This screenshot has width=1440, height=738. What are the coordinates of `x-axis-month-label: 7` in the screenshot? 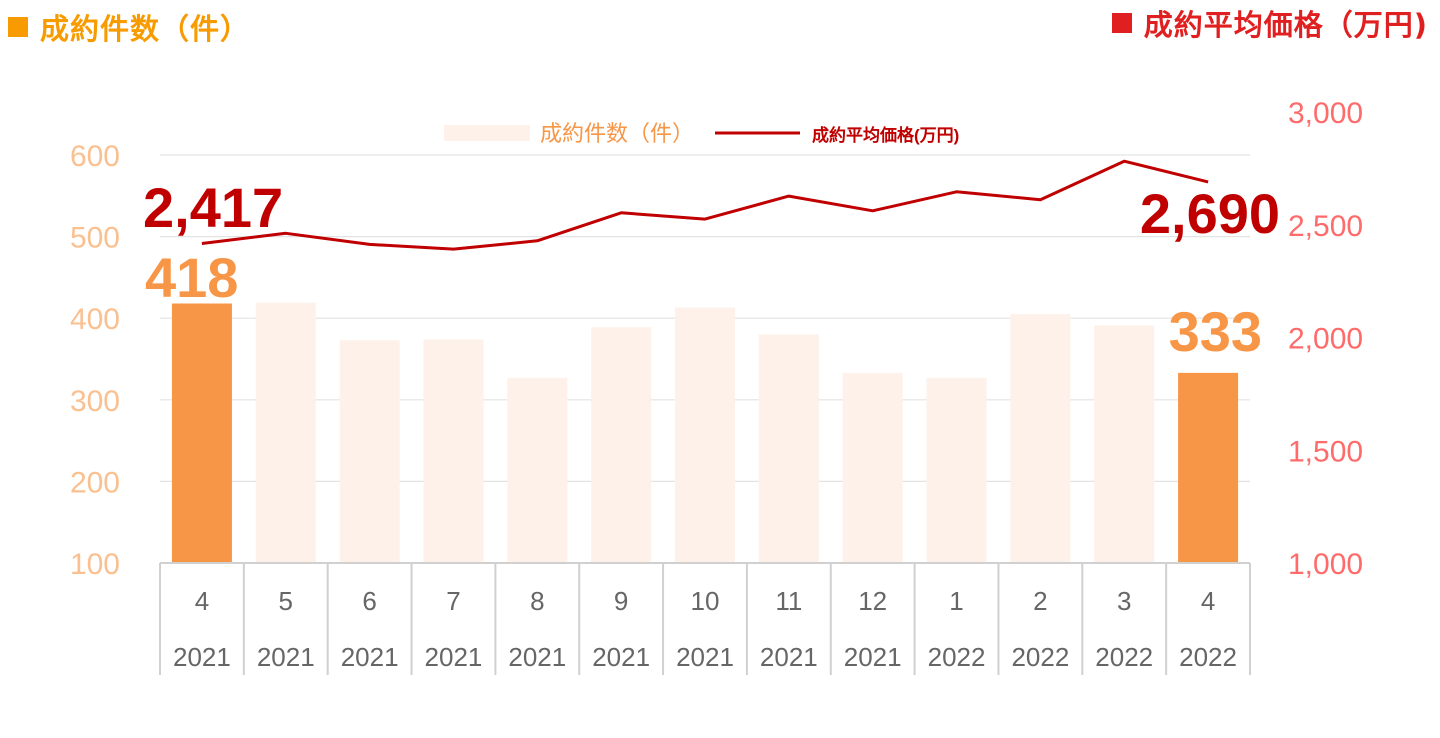 It's located at (453, 601).